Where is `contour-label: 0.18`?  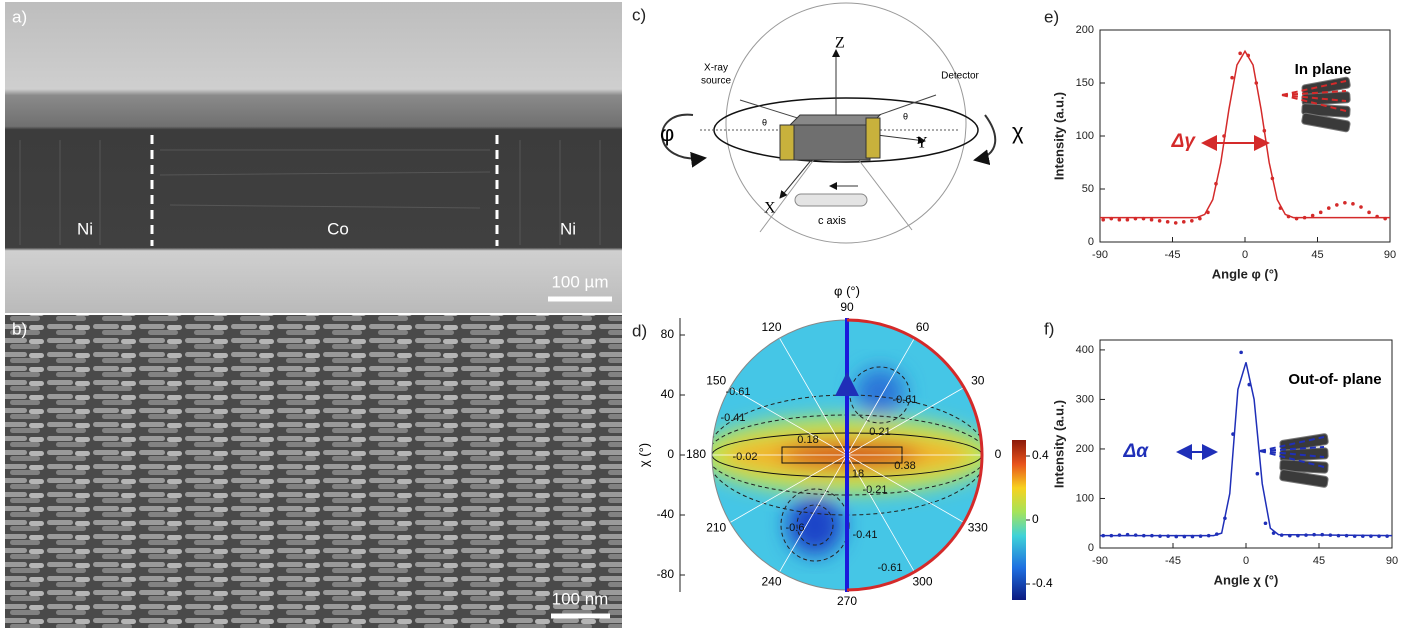
contour-label: 0.18 is located at coordinates (807, 440).